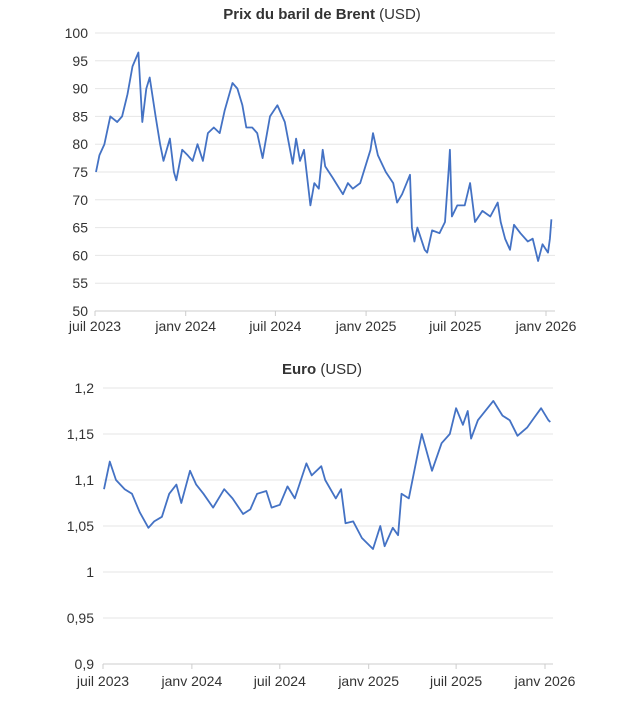  What do you see at coordinates (80, 255) in the screenshot?
I see `brent-y-tick-label: 60` at bounding box center [80, 255].